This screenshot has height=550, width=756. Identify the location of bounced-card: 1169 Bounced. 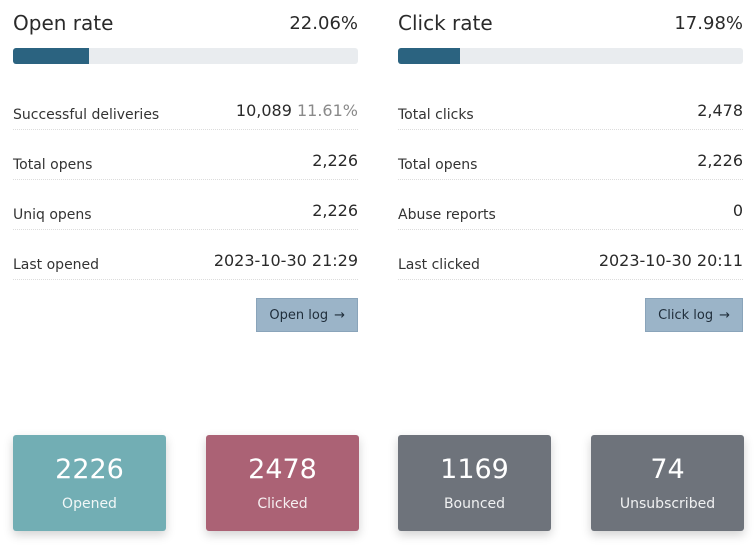
(474, 483).